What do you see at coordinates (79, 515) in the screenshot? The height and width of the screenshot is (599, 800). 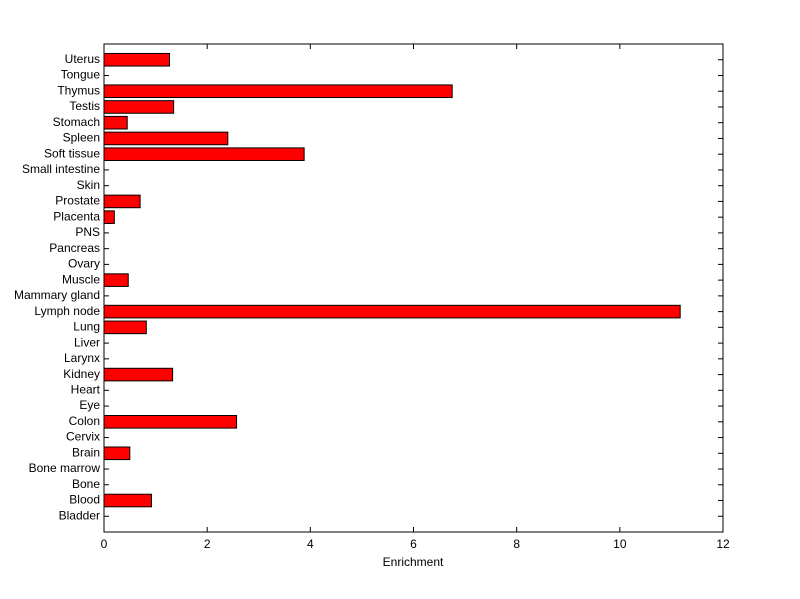 I see `y-tick-label: Bladder` at bounding box center [79, 515].